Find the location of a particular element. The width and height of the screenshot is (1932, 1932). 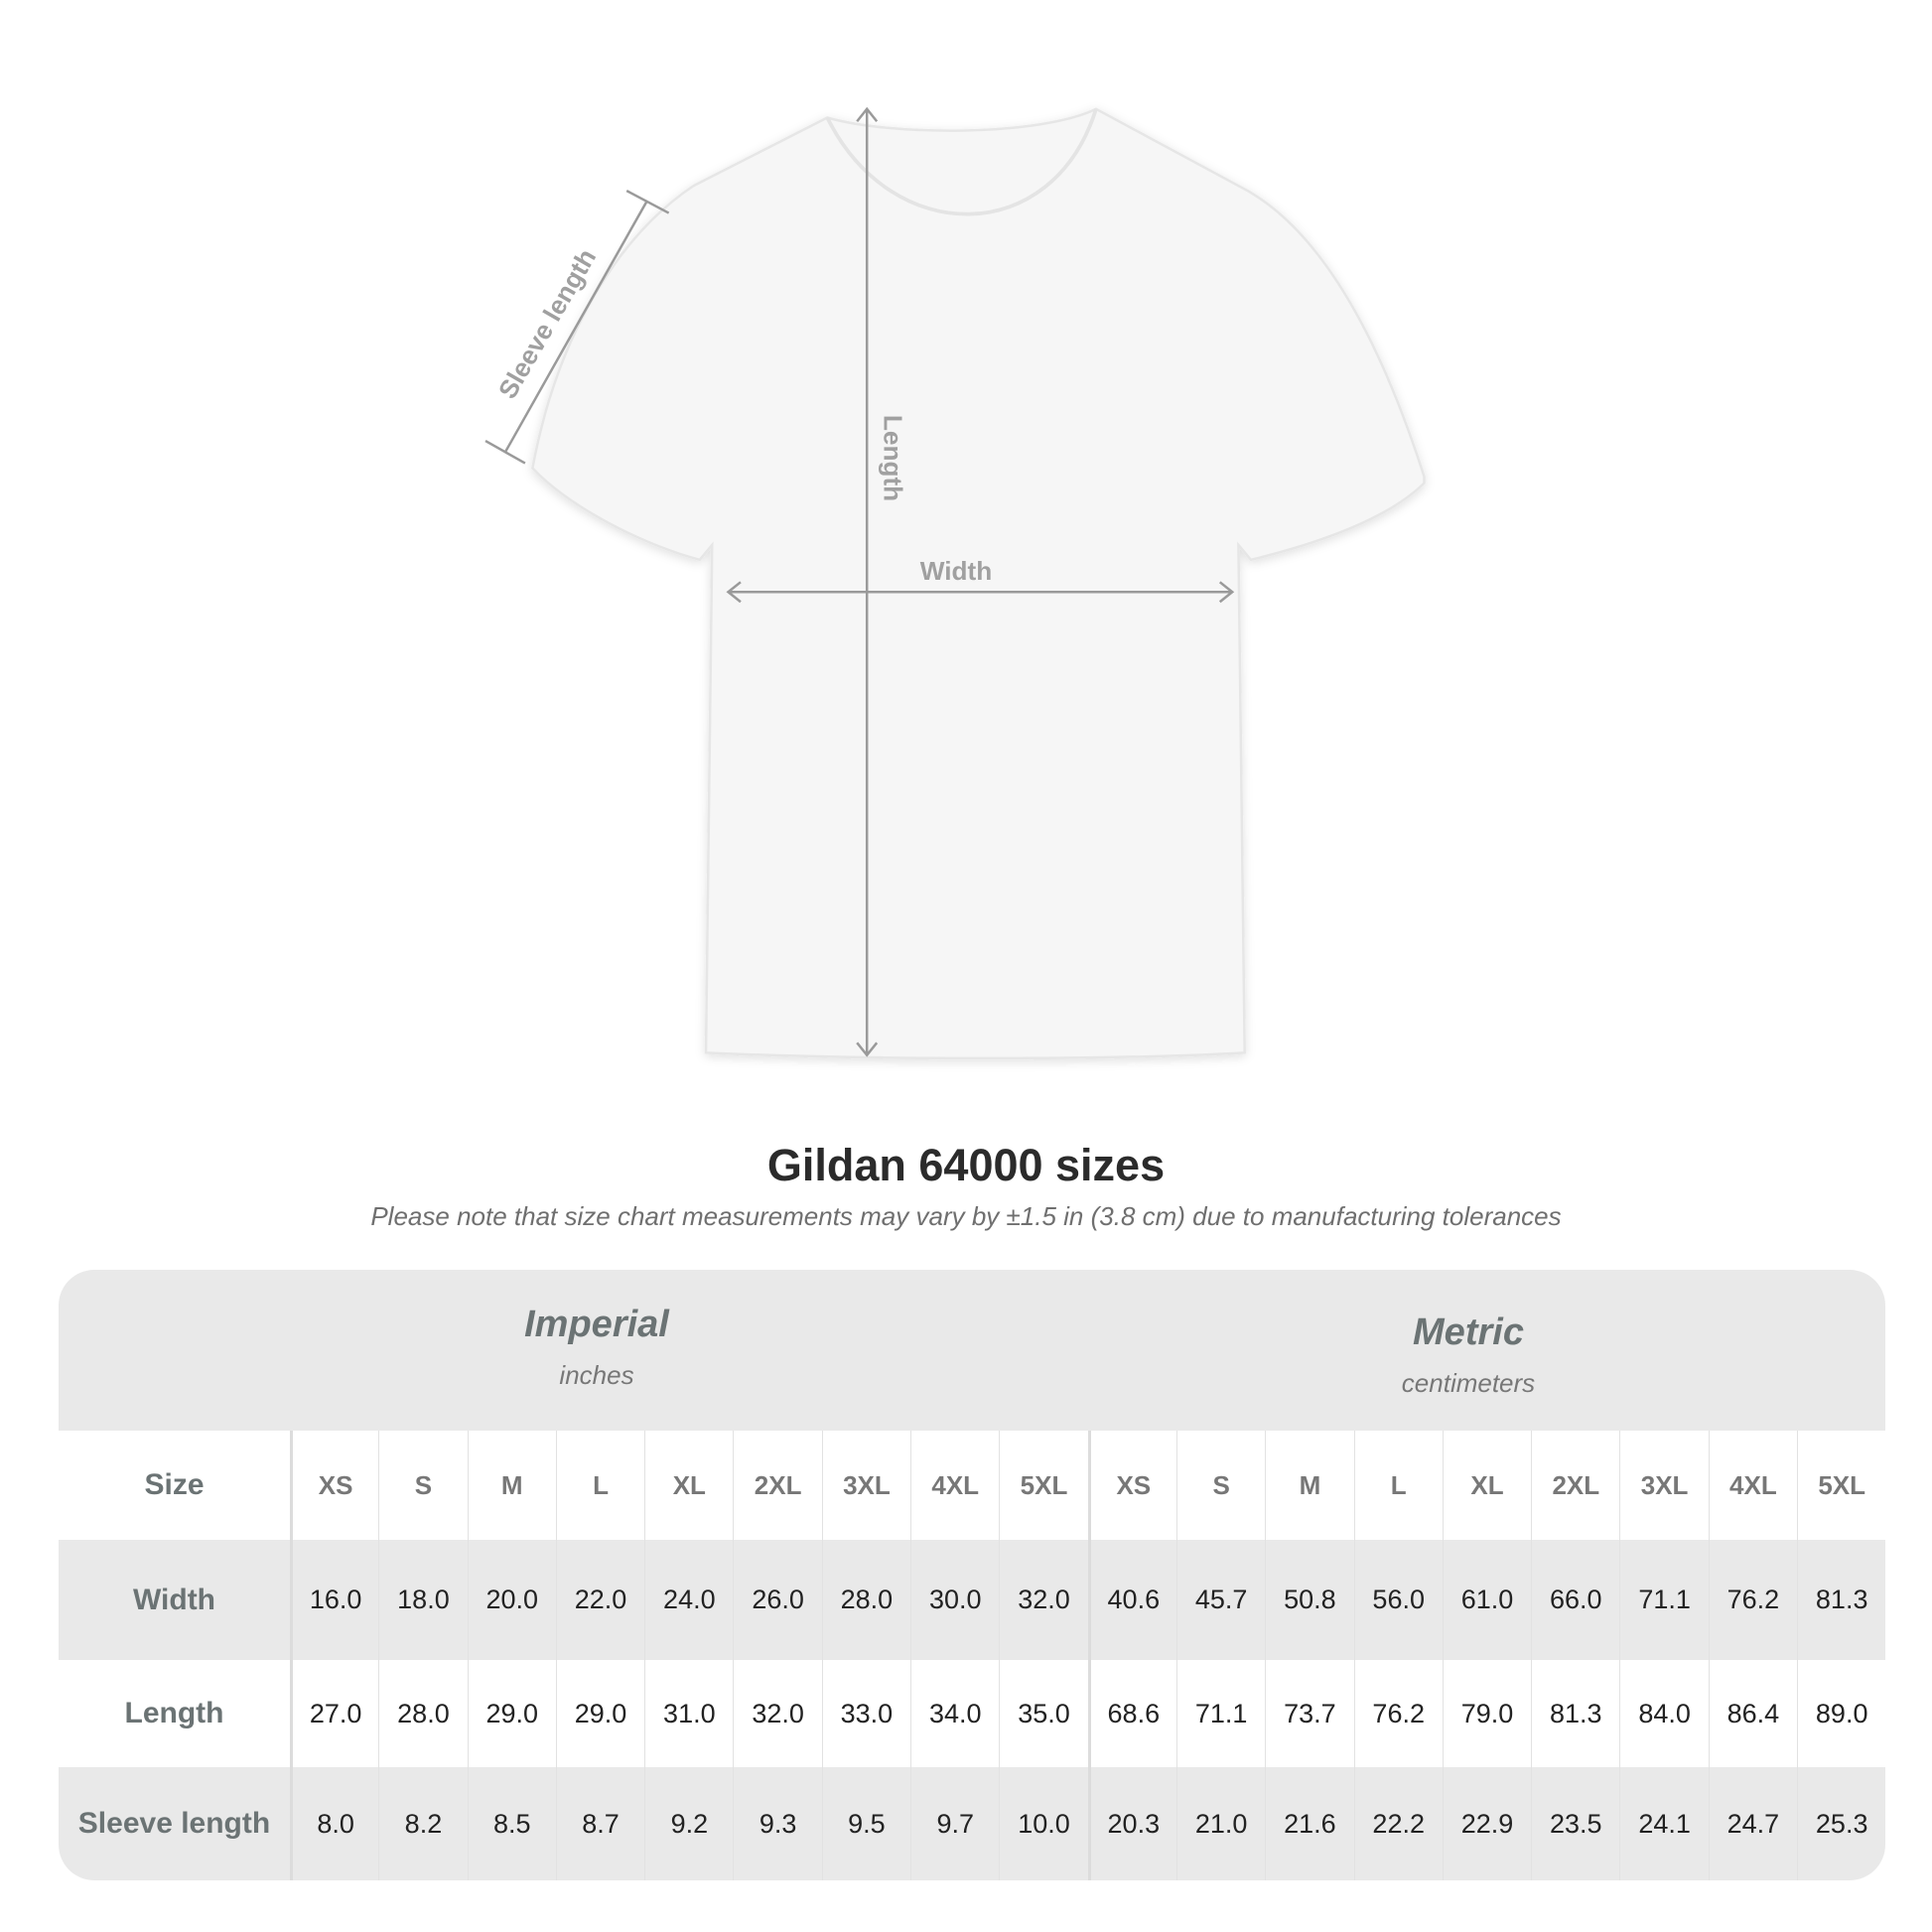

imperial-header: Imperial inches is located at coordinates (597, 1347).